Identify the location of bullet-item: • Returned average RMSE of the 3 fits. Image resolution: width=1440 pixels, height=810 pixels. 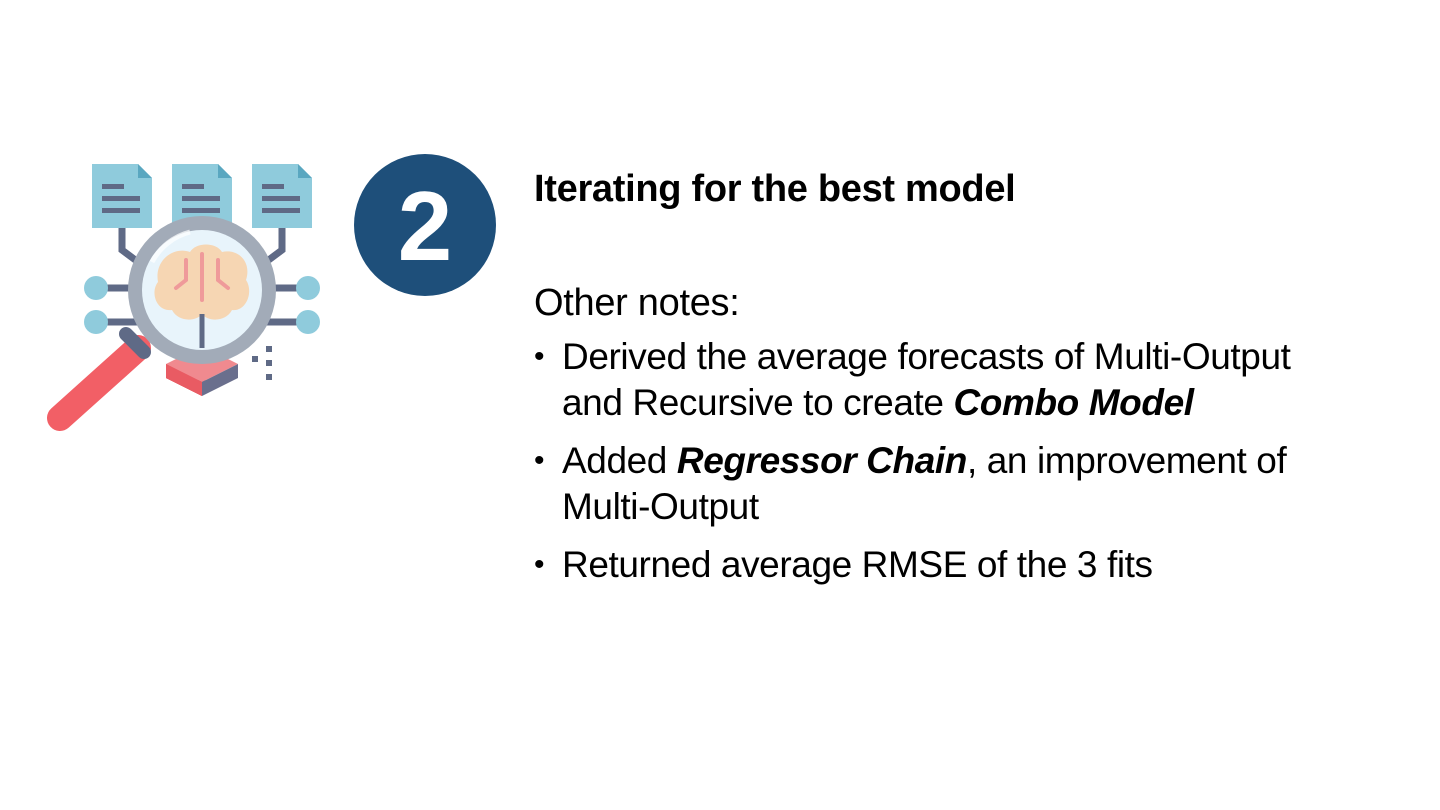
(929, 565).